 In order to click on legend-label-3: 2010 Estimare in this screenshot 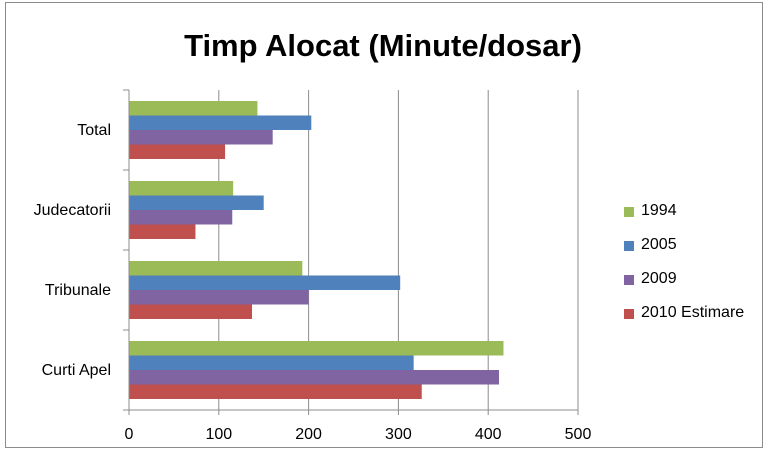, I will do `click(693, 312)`.